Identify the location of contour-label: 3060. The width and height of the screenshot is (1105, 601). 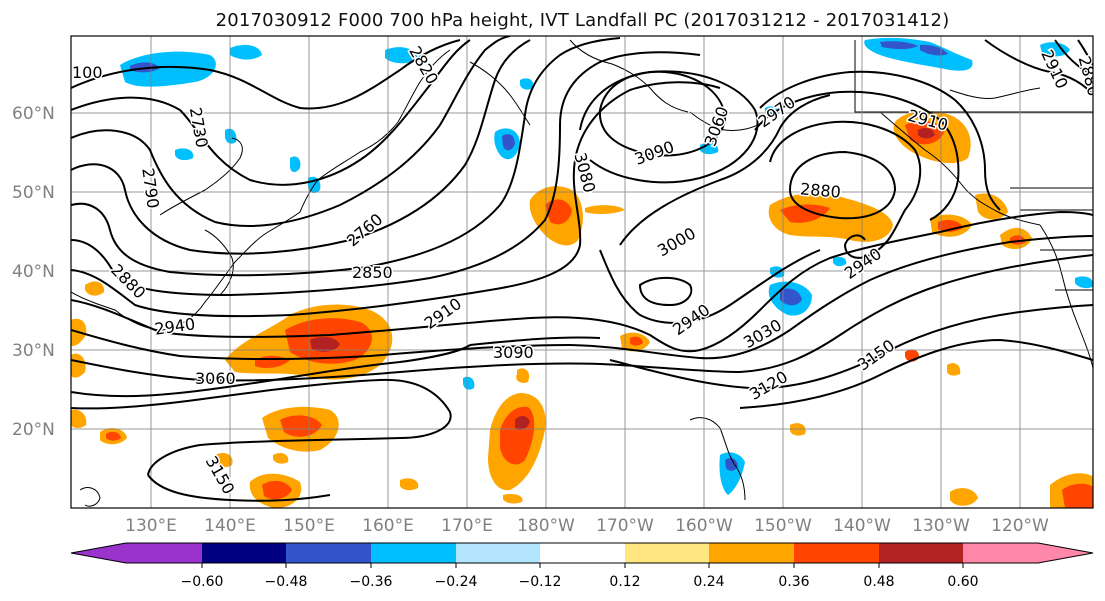
(215, 378).